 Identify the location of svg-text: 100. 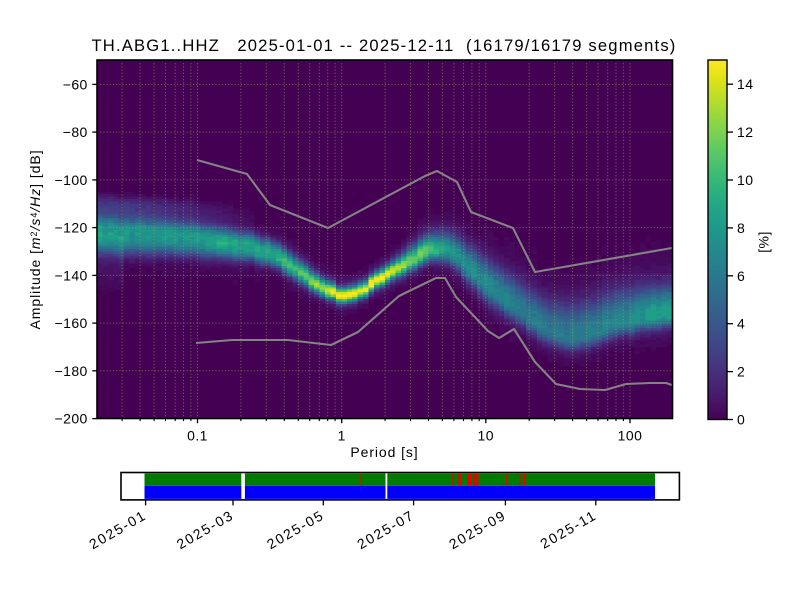
(630, 436).